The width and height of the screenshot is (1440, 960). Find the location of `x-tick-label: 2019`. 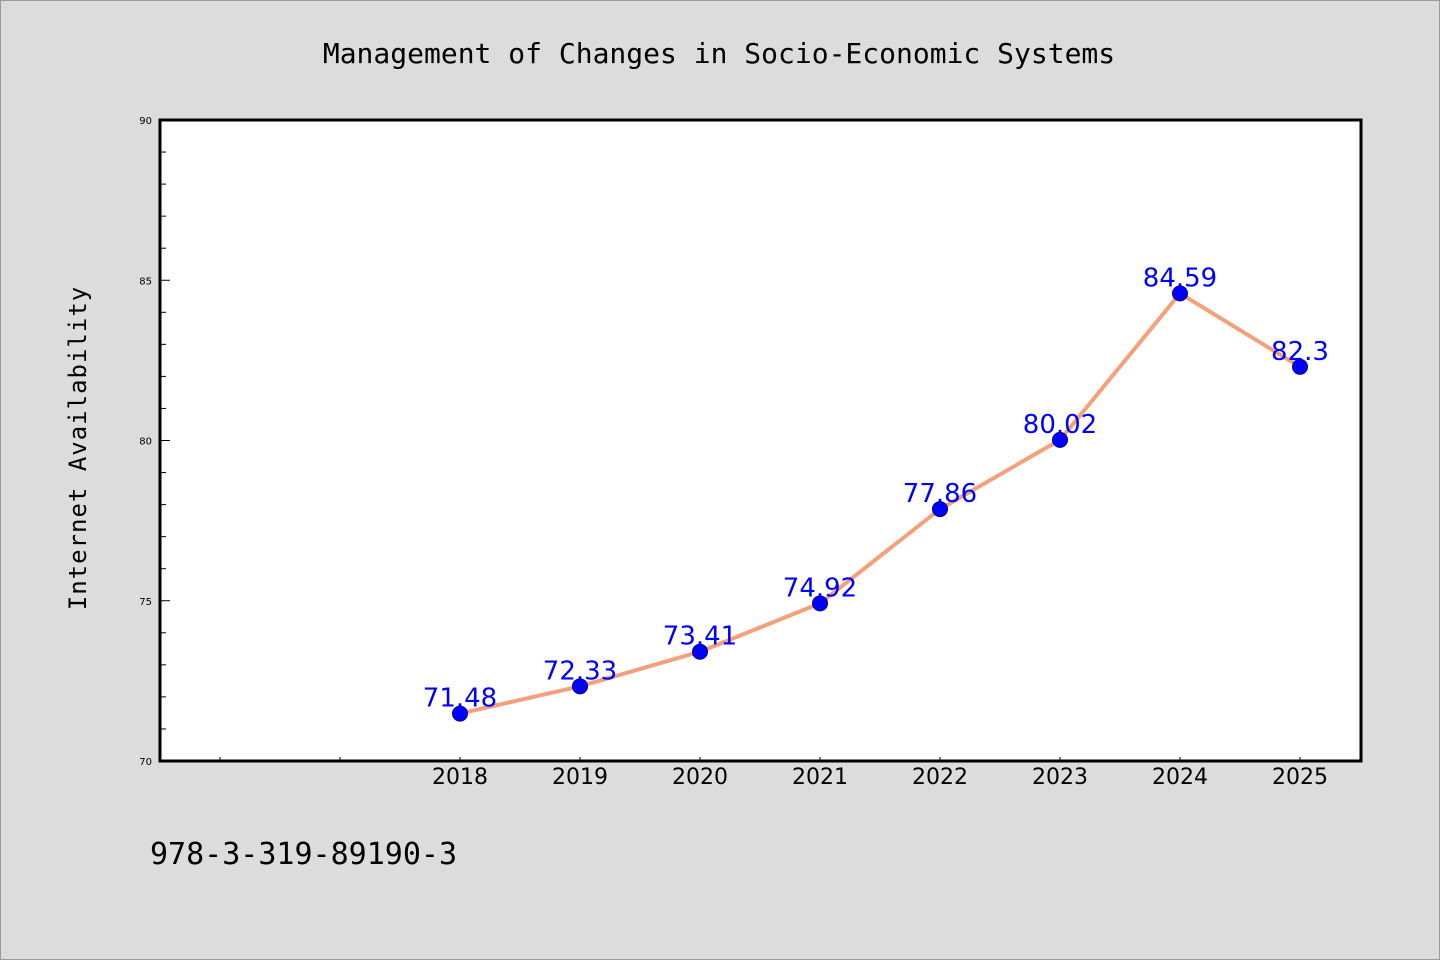

x-tick-label: 2019 is located at coordinates (580, 777).